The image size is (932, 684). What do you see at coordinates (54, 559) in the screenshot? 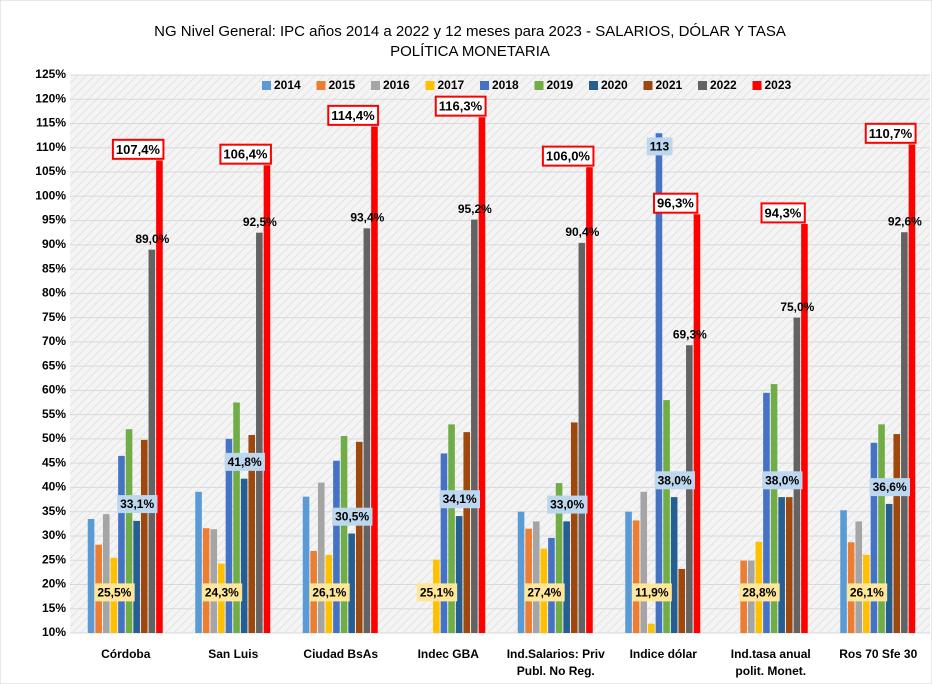
I see `y-tick-label: 25%` at bounding box center [54, 559].